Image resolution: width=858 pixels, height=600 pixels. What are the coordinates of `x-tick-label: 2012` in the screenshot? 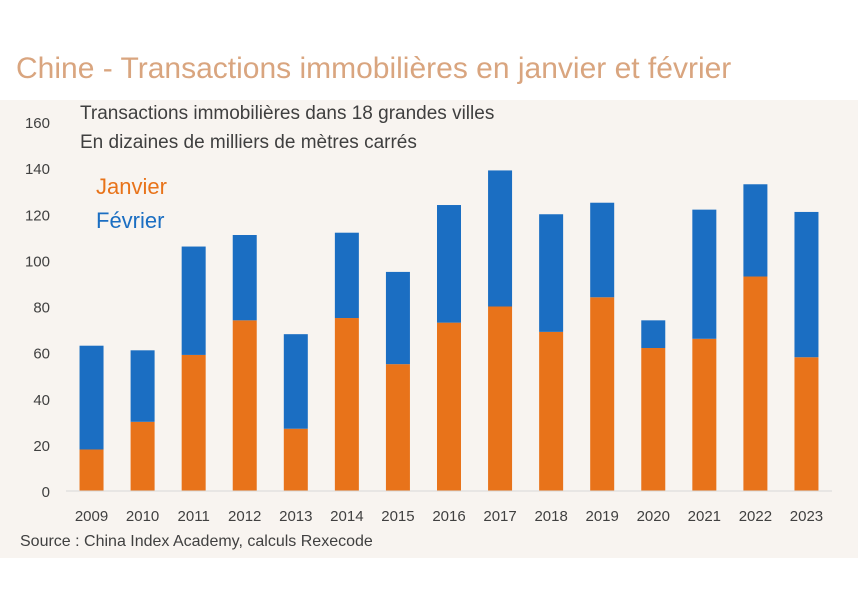 It's located at (244, 516).